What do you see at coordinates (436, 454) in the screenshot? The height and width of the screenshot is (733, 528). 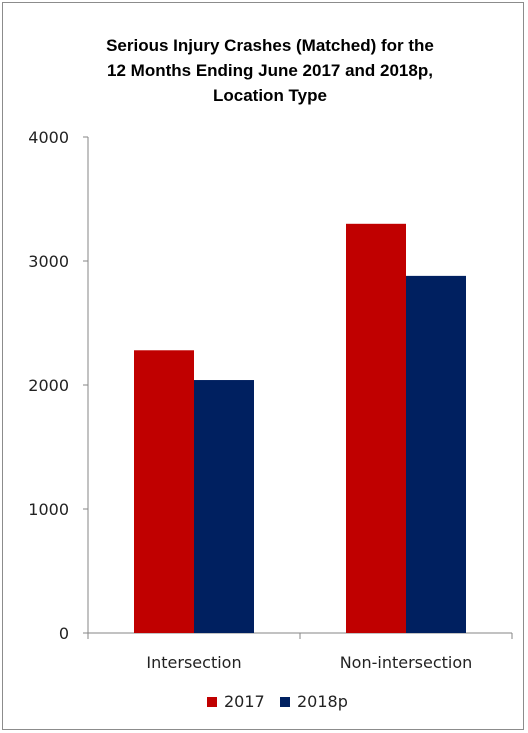 I see `bar-2018p-non-intersection` at bounding box center [436, 454].